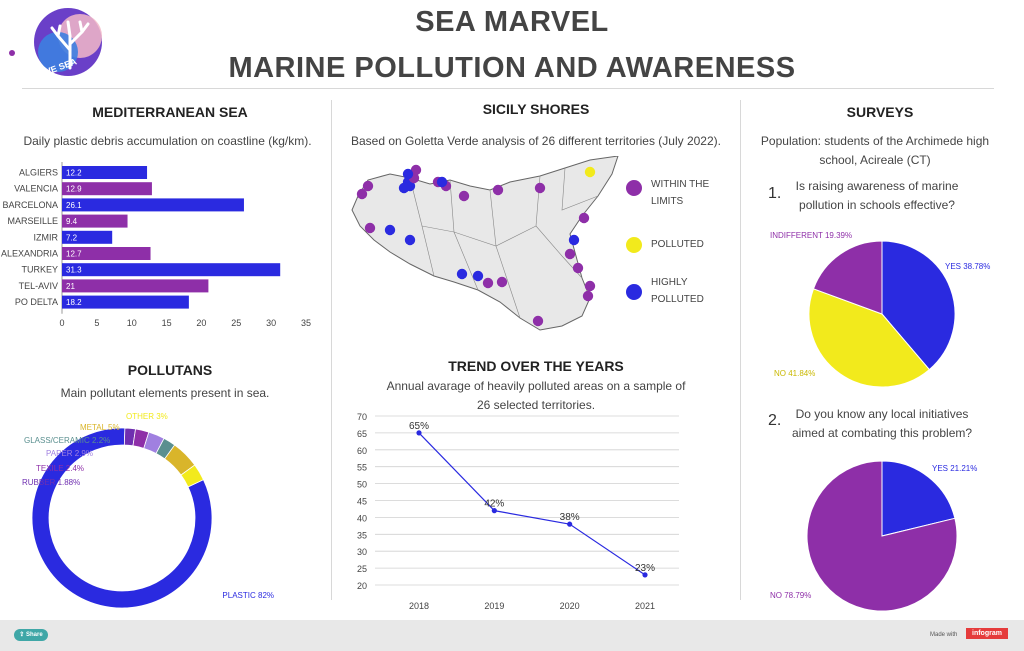  I want to click on legend-within-limits-line1: WITHIN THE, so click(680, 184).